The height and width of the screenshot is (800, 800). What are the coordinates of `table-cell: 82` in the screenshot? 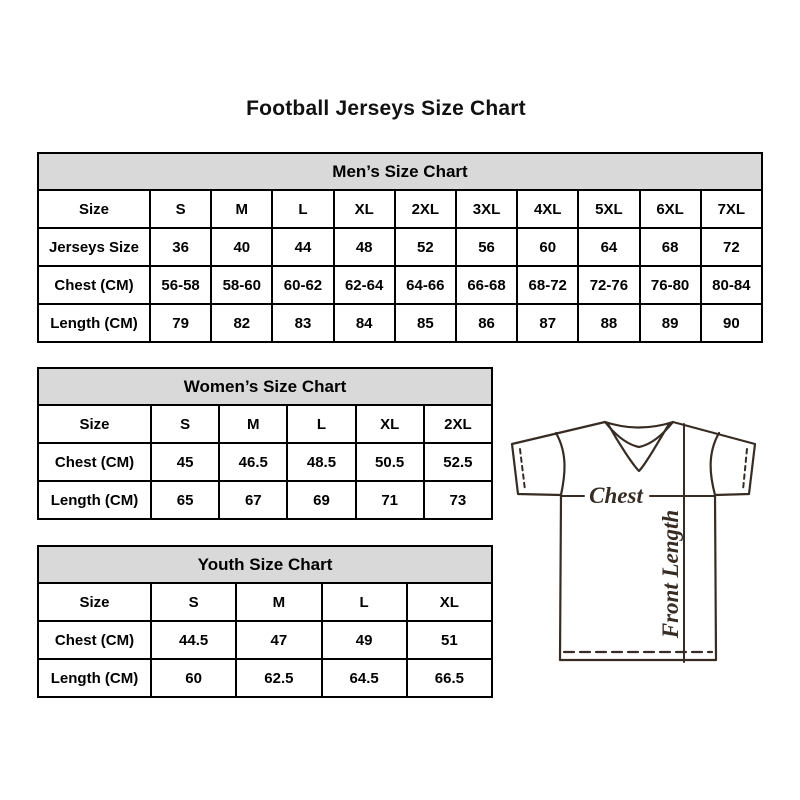 It's located at (242, 323).